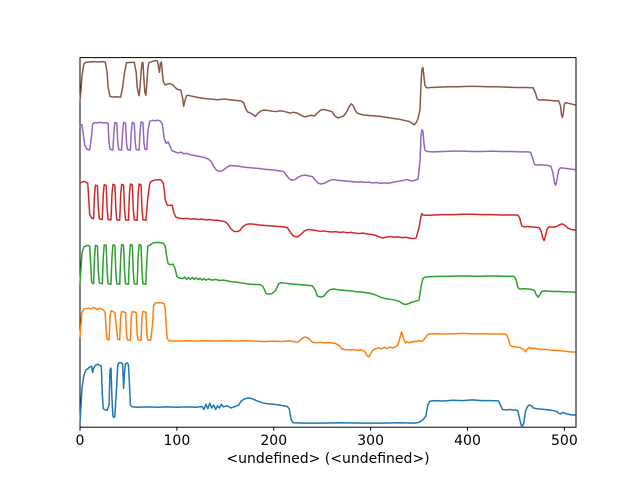 This screenshot has width=640, height=480. Describe the element at coordinates (370, 441) in the screenshot. I see `x-tick-label: 300` at that location.